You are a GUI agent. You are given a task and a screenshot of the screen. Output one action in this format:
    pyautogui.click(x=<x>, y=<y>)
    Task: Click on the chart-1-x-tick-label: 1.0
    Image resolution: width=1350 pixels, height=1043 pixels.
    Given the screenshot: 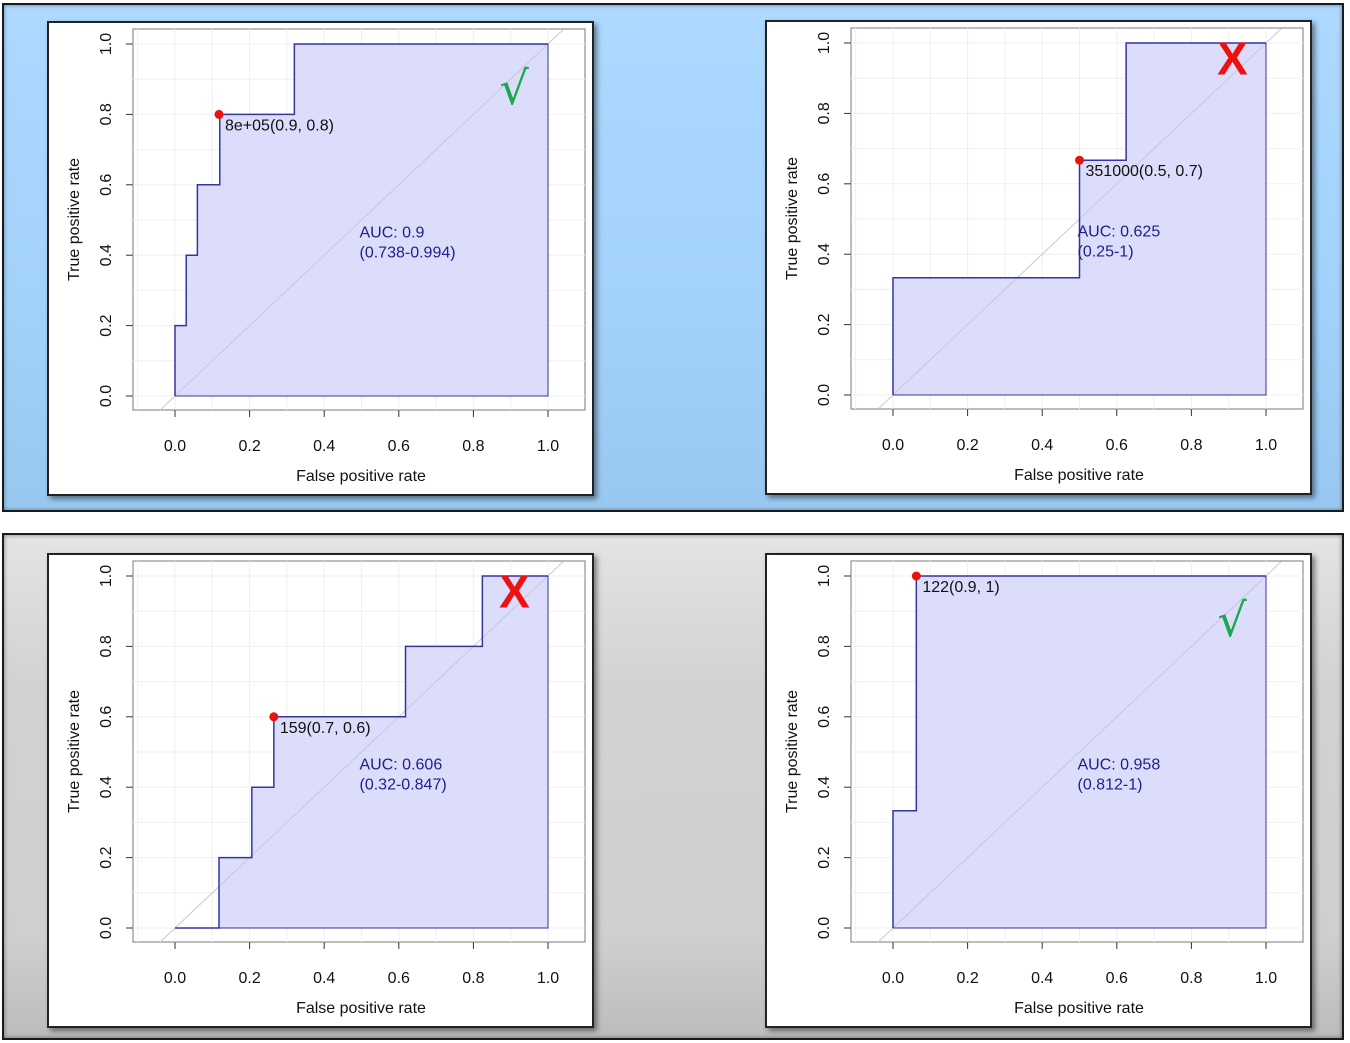 What is the action you would take?
    pyautogui.click(x=1266, y=445)
    